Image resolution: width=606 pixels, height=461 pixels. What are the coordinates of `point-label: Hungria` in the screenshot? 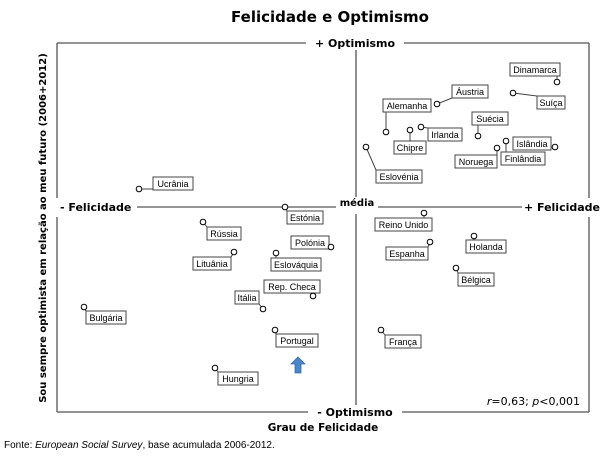 It's located at (238, 379).